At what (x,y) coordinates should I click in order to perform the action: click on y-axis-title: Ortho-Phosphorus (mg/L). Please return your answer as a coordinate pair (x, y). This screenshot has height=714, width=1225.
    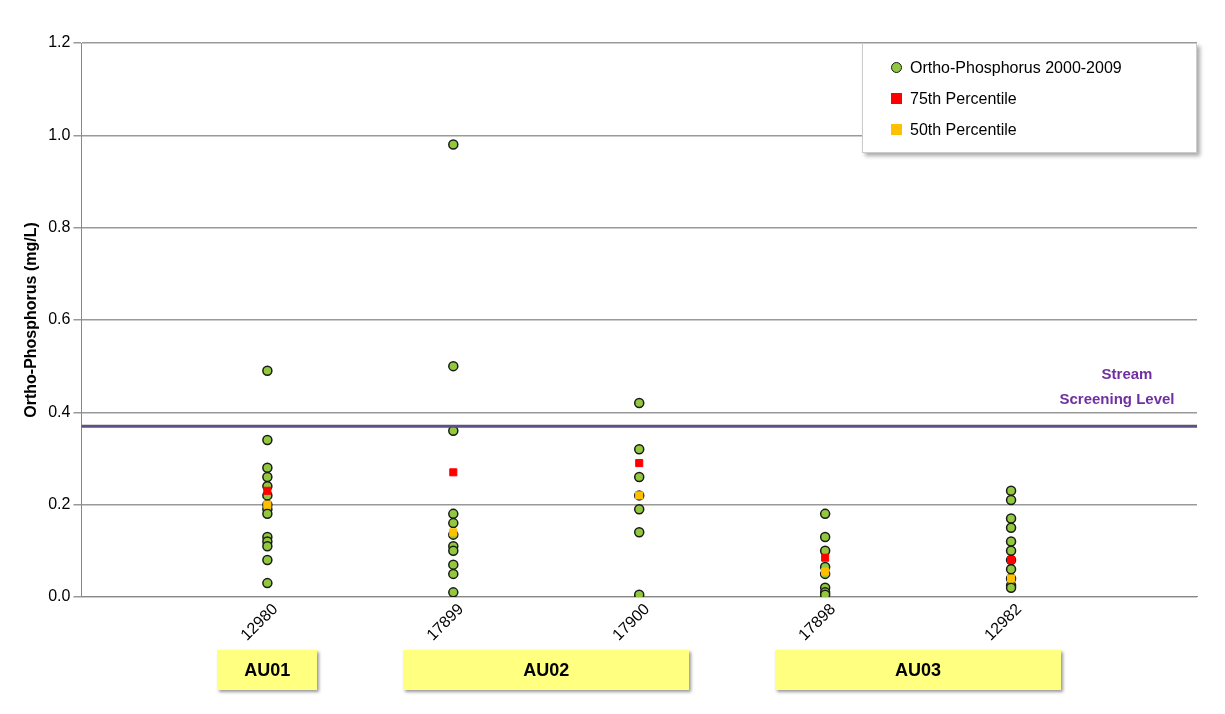
    Looking at the image, I should click on (31, 320).